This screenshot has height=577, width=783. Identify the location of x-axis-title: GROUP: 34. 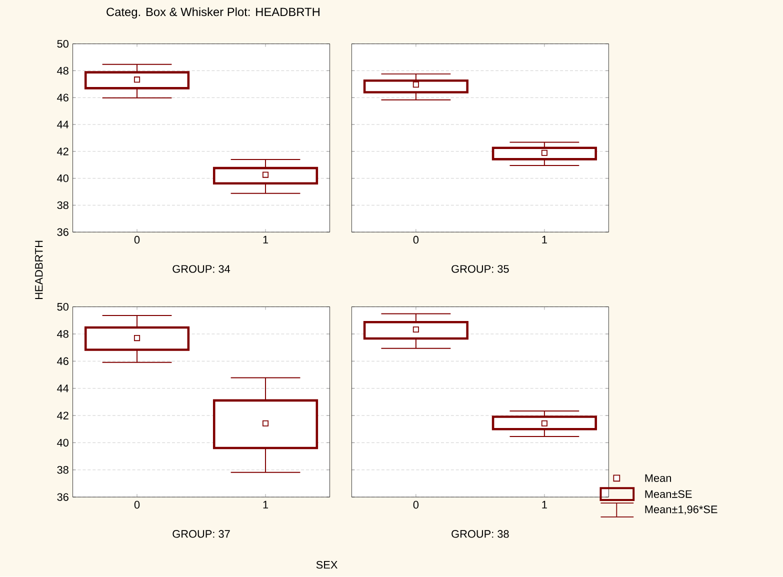
(201, 269).